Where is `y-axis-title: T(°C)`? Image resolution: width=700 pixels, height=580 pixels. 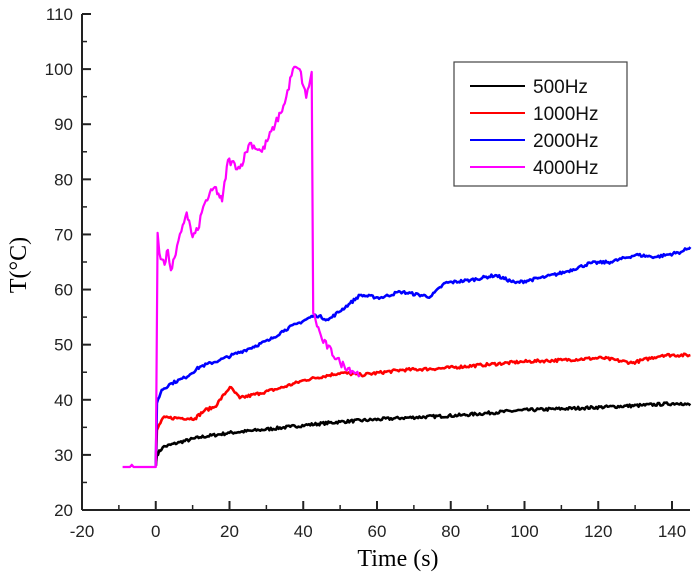 y-axis-title: T(°C) is located at coordinates (19, 265).